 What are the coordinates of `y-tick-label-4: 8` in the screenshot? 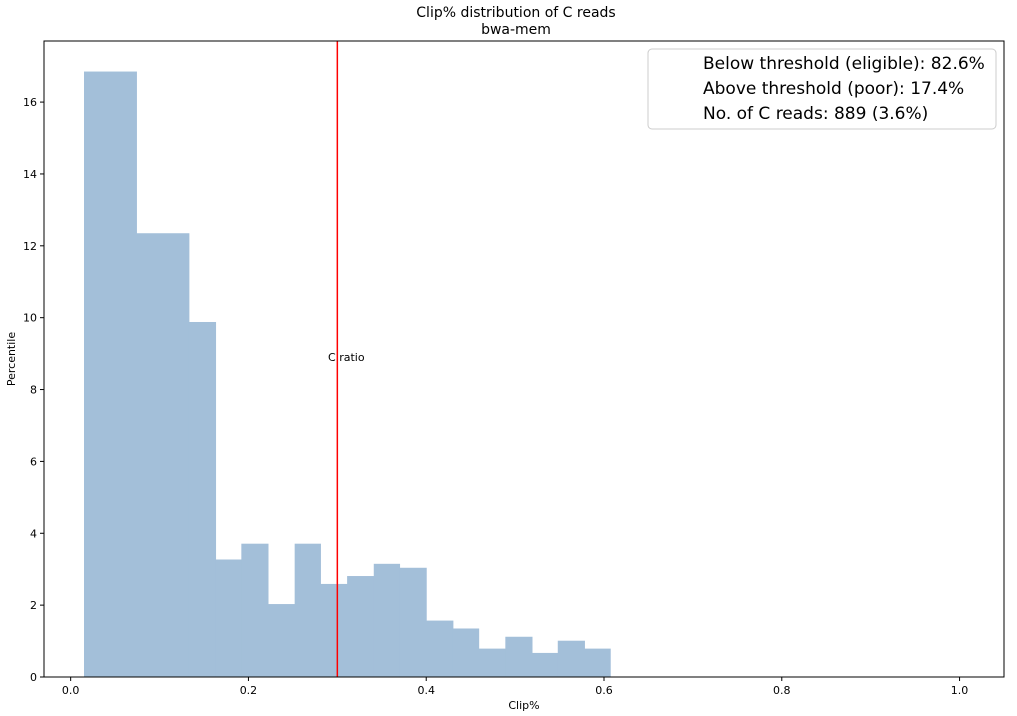 It's located at (33, 390).